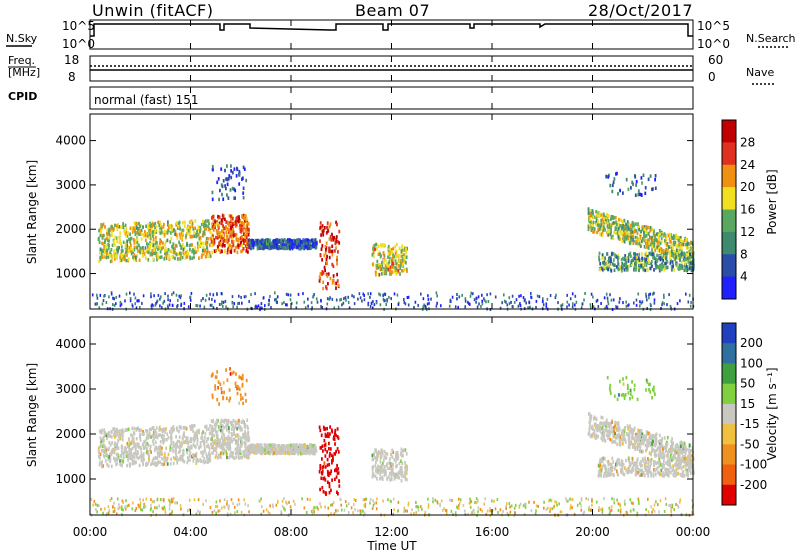 The width and height of the screenshot is (800, 558). I want to click on nave-label: Nave, so click(760, 72).